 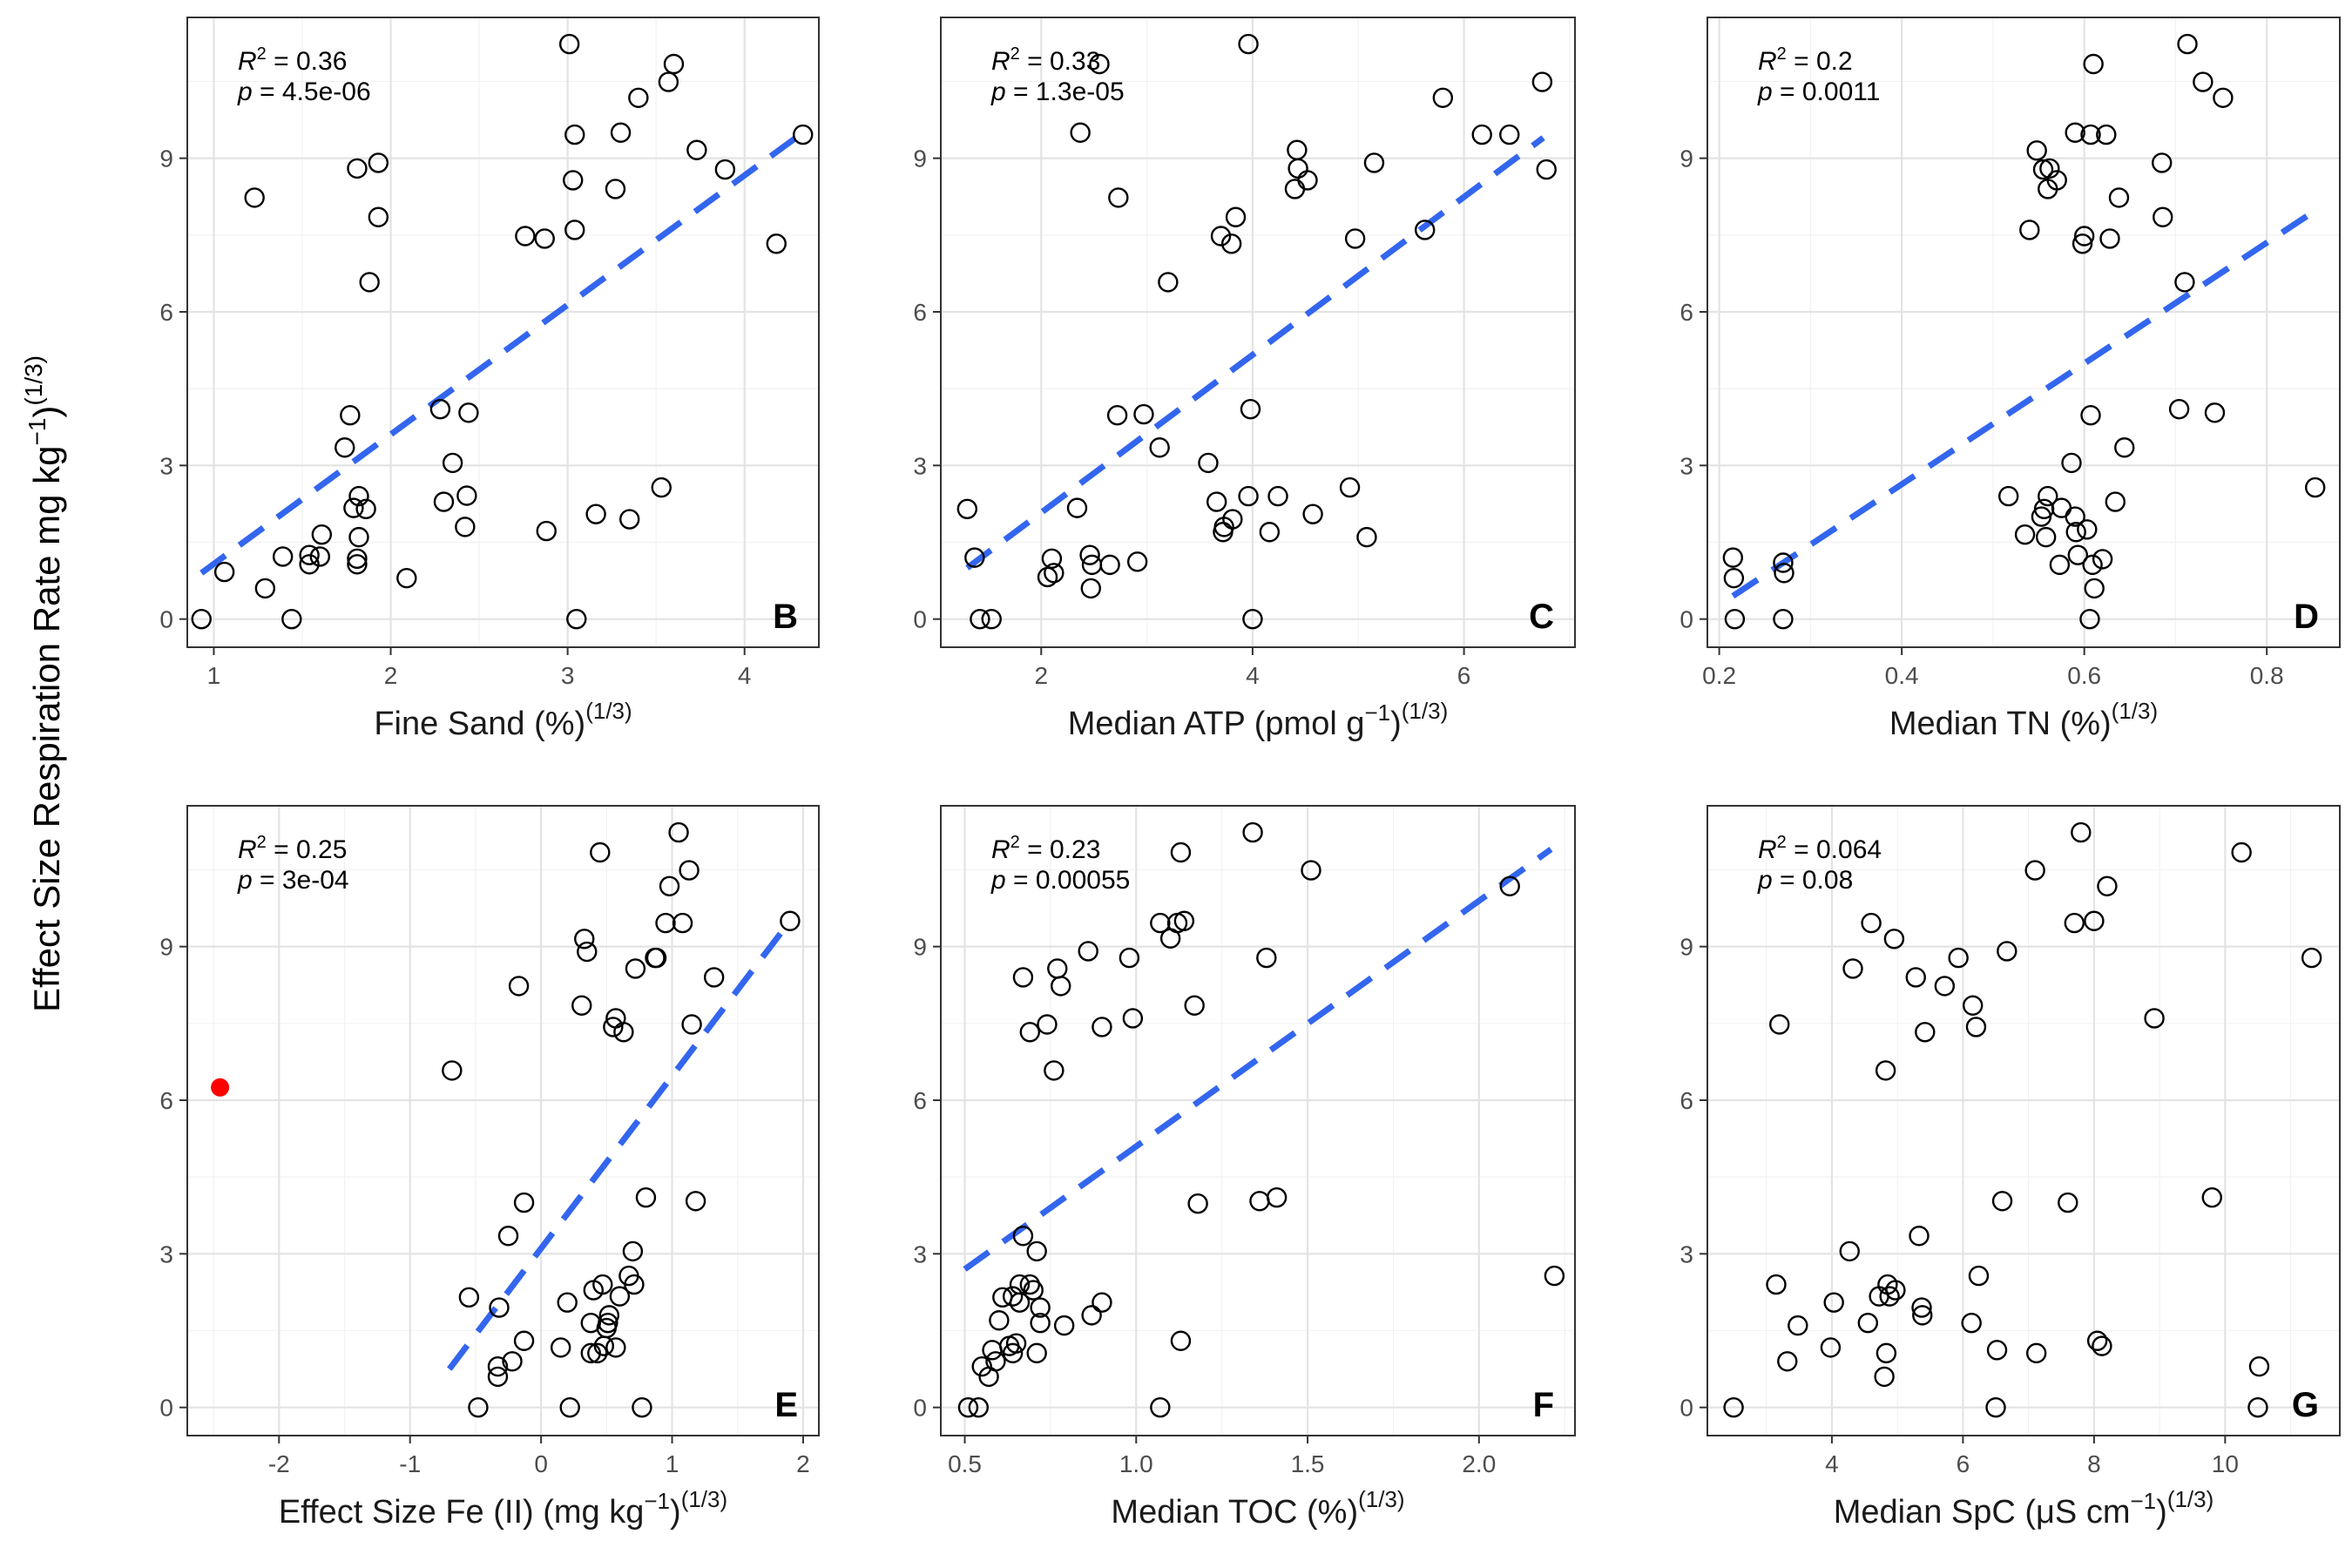 What do you see at coordinates (1832, 1463) in the screenshot?
I see `x-tick-label: 4` at bounding box center [1832, 1463].